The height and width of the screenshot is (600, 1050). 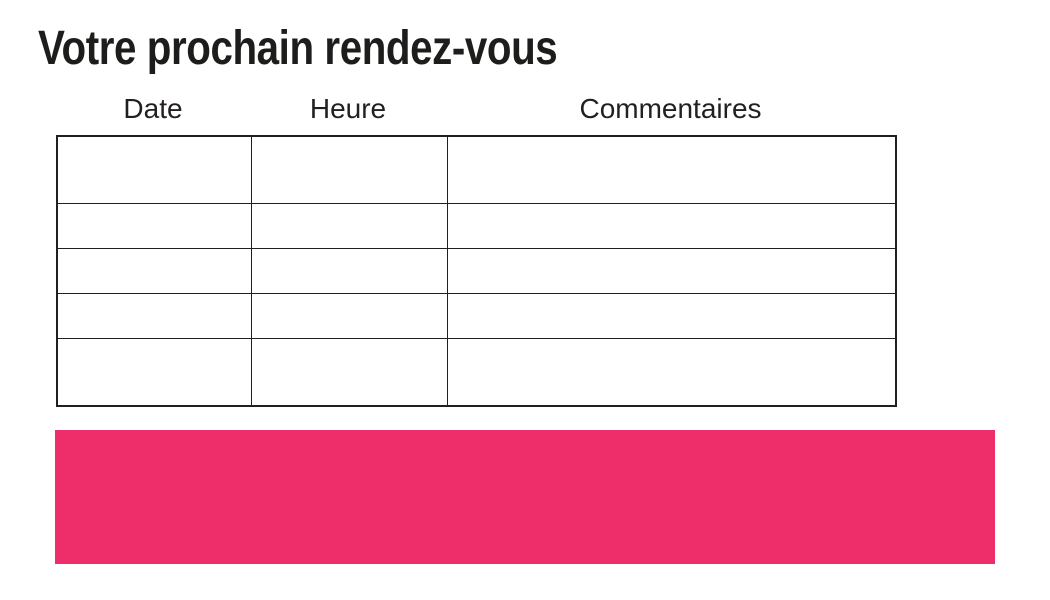 I want to click on column-header-commentaires: Commentaires, so click(x=670, y=108).